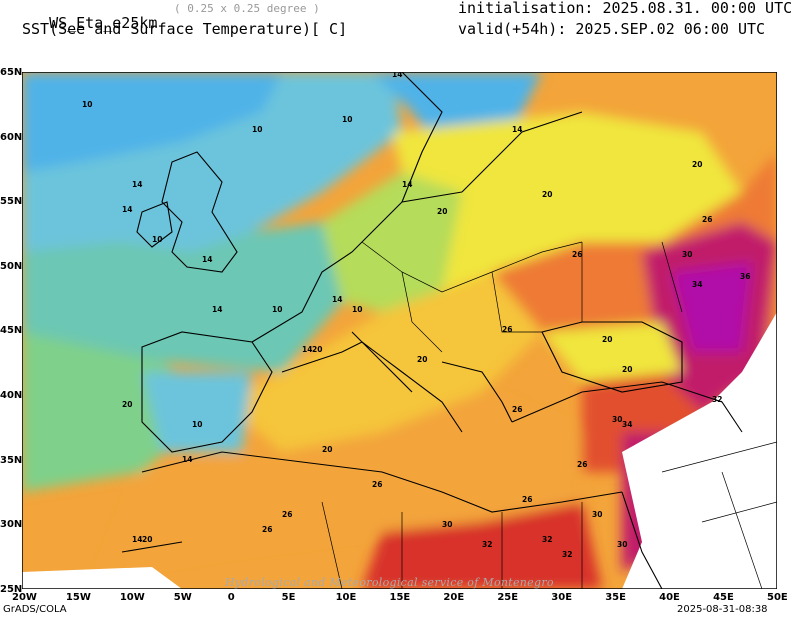 The image size is (800, 618). I want to click on lon-label: 20E, so click(454, 597).